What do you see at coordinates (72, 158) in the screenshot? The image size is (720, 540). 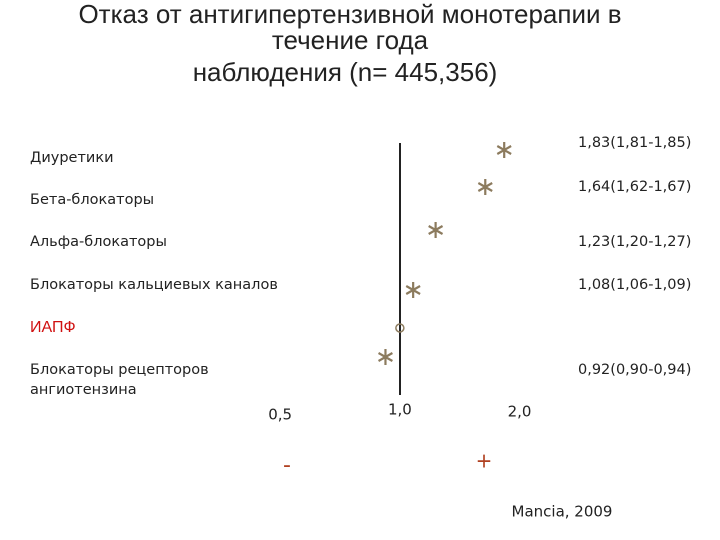 I see `category-label: Диуретики` at bounding box center [72, 158].